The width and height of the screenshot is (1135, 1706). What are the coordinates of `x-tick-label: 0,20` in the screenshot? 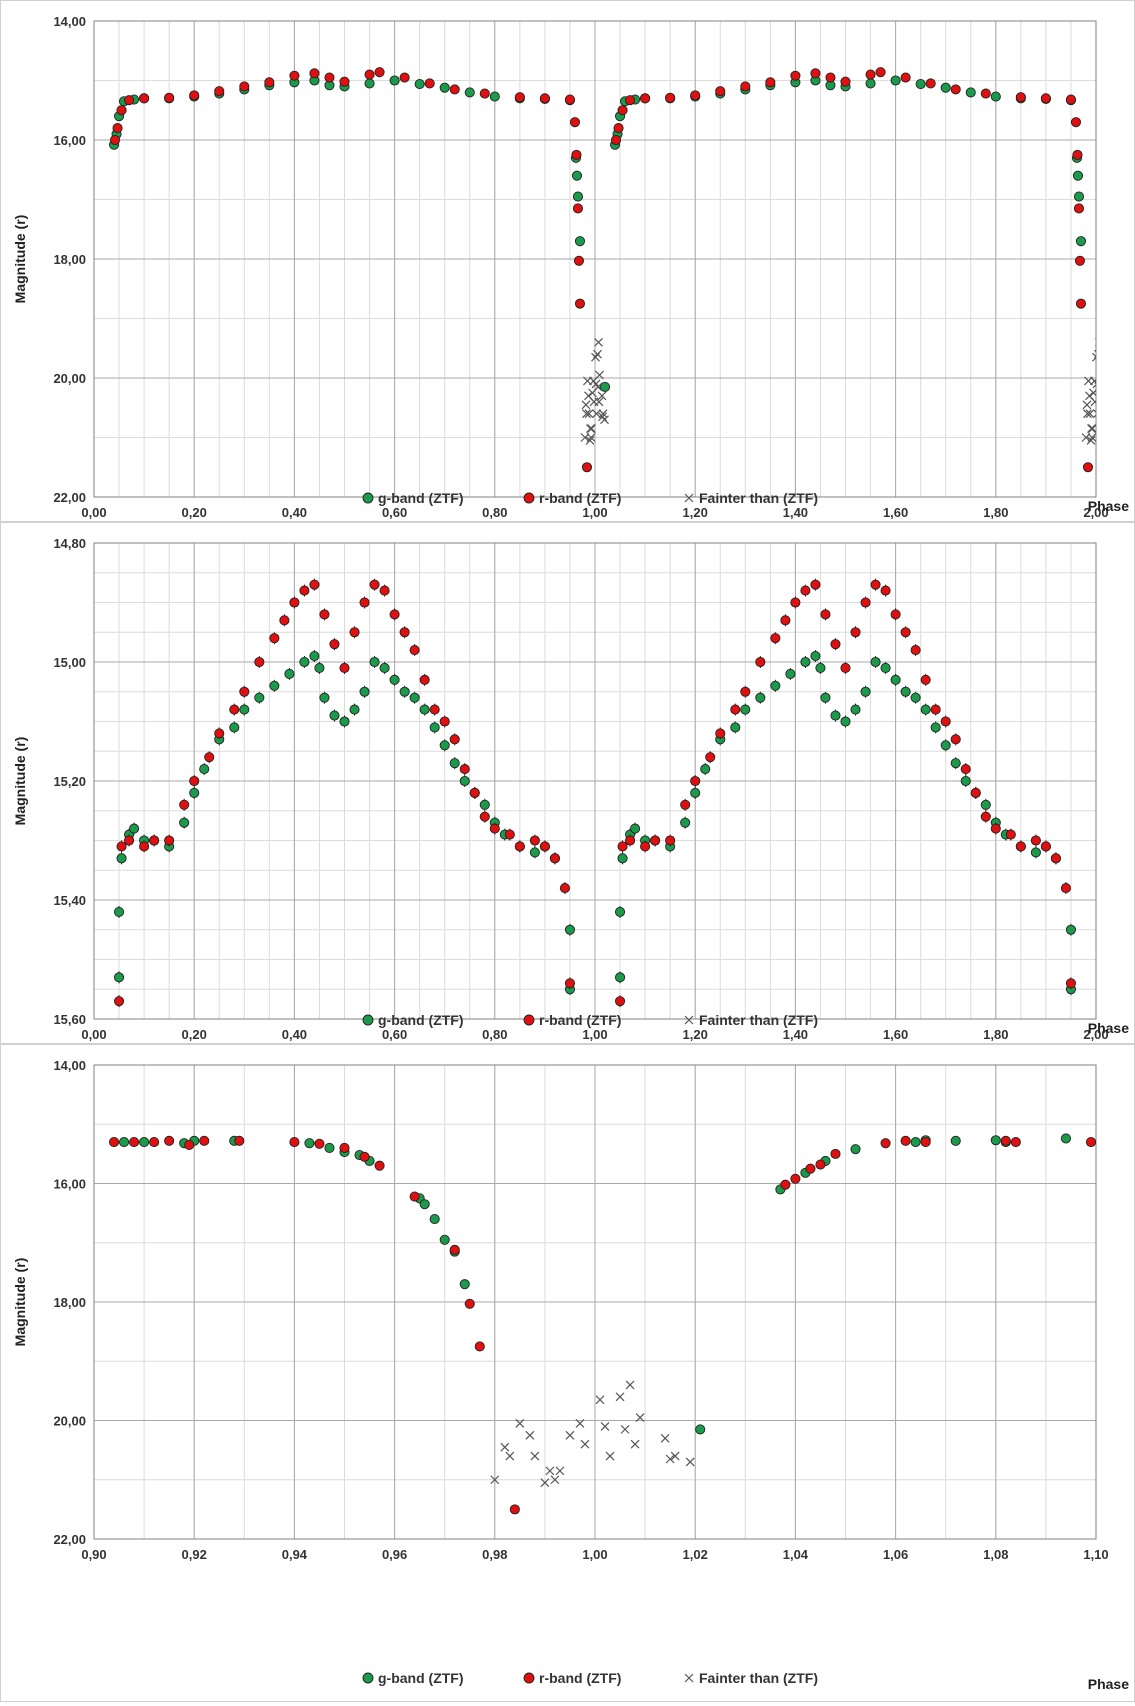 It's located at (194, 512).